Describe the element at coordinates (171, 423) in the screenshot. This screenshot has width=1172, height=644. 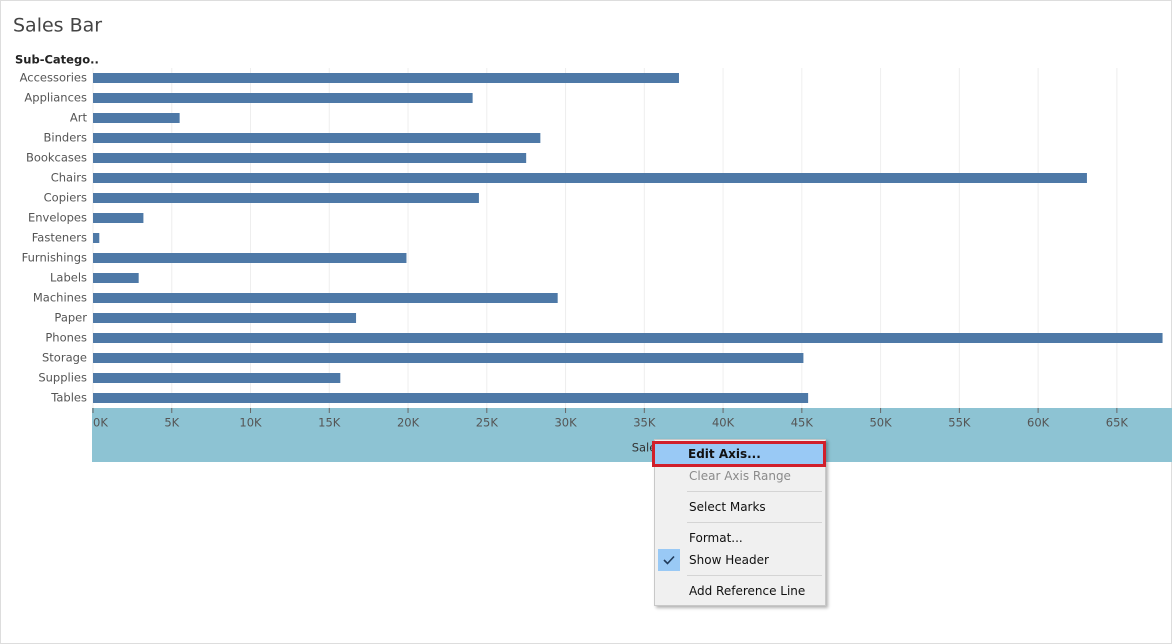
I see `x-tick-label: 5K` at that location.